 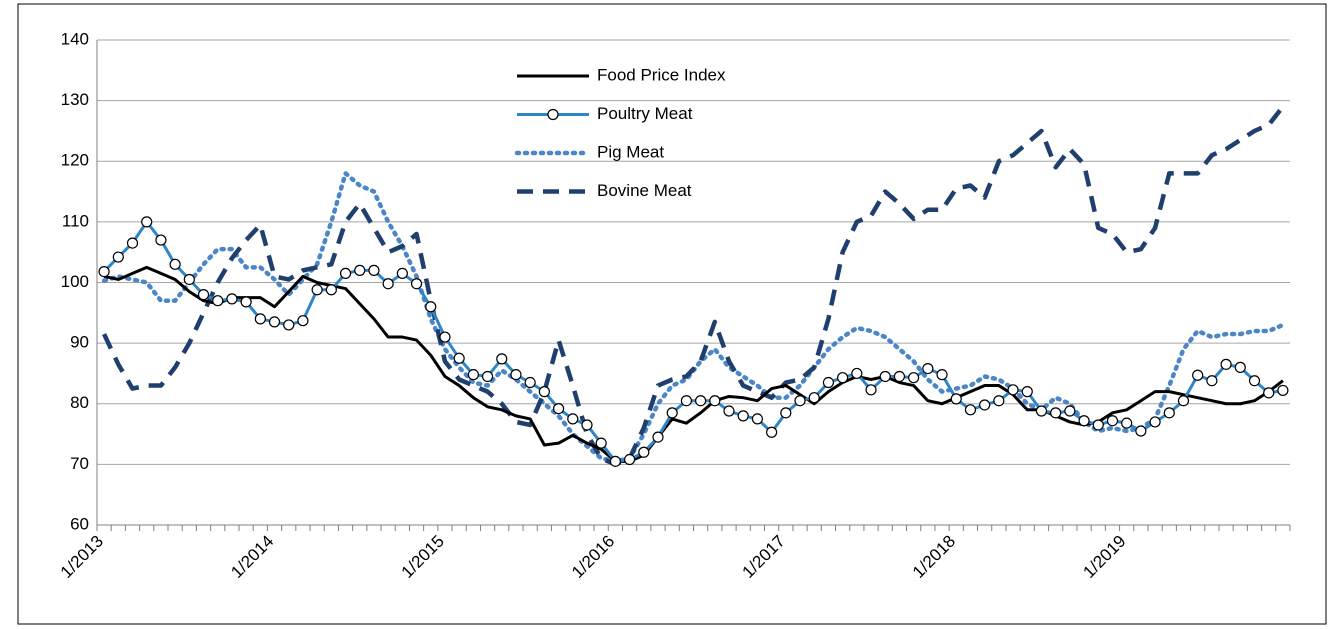 What do you see at coordinates (644, 190) in the screenshot?
I see `legend-label: Bovine Meat` at bounding box center [644, 190].